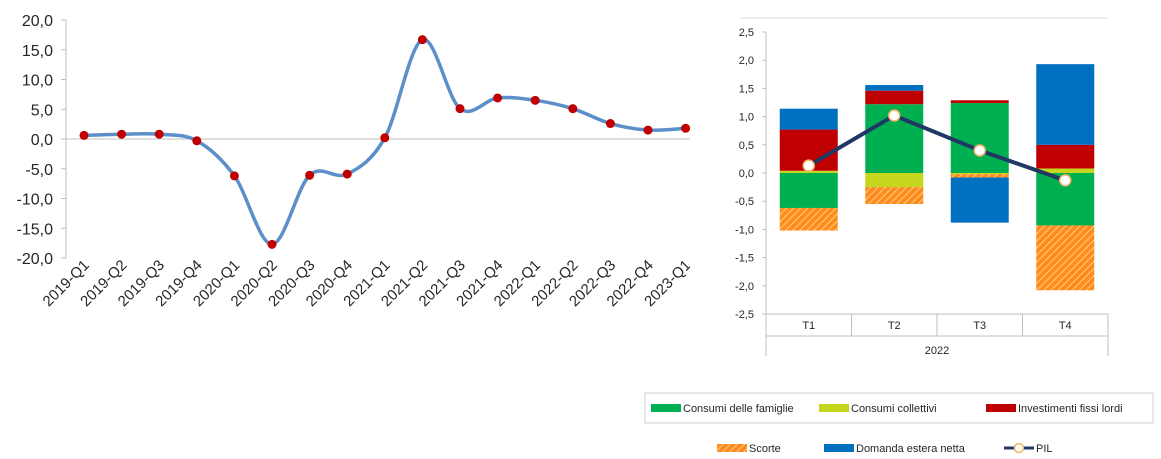 The height and width of the screenshot is (459, 1161). I want to click on y-tick-label: -2,5, so click(744, 315).